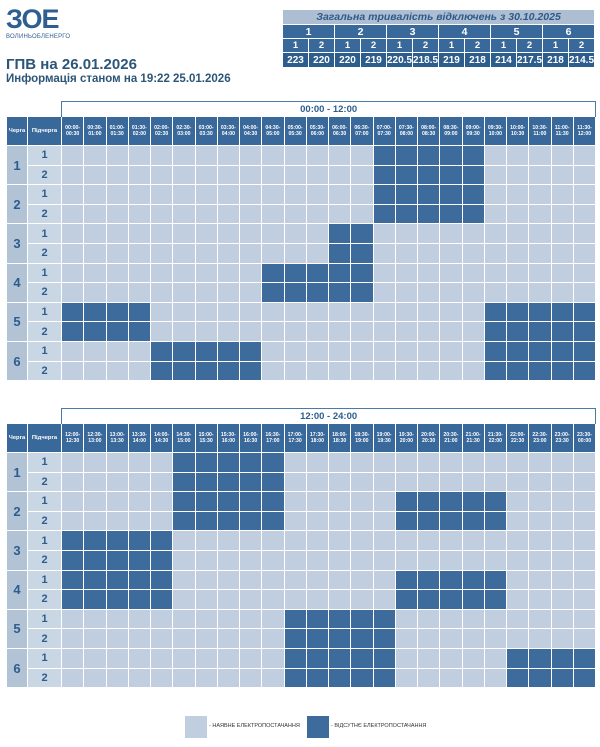 The height and width of the screenshot is (747, 600). What do you see at coordinates (473, 438) in the screenshot?
I see `time-slot-header: 21:00- 21:30` at bounding box center [473, 438].